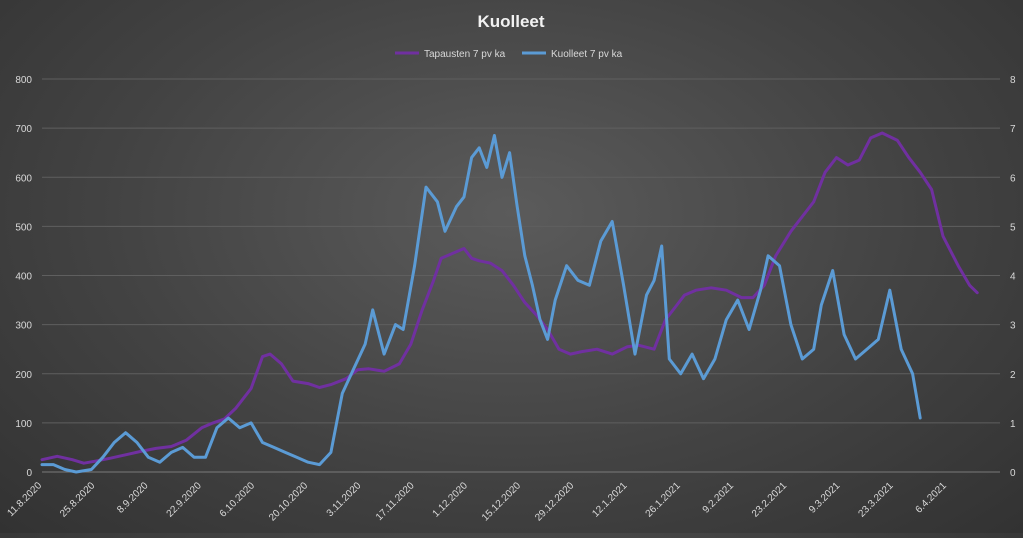  What do you see at coordinates (288, 501) in the screenshot?
I see `x-tick-label: 20.10.2020` at bounding box center [288, 501].